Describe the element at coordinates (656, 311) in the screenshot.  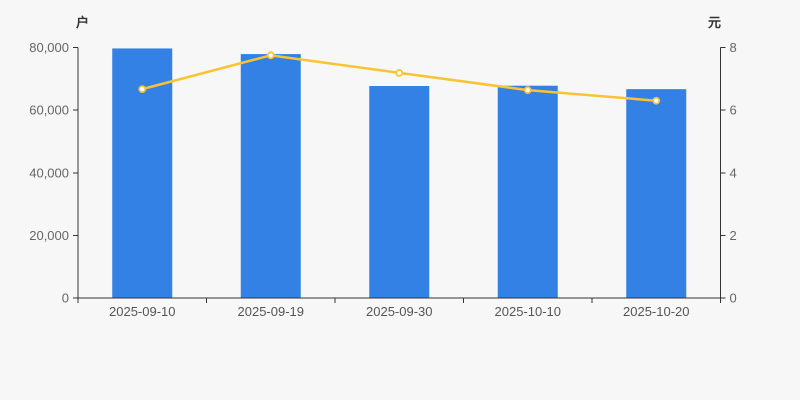
I see `x-axis-category-label: 2025-10-20` at that location.